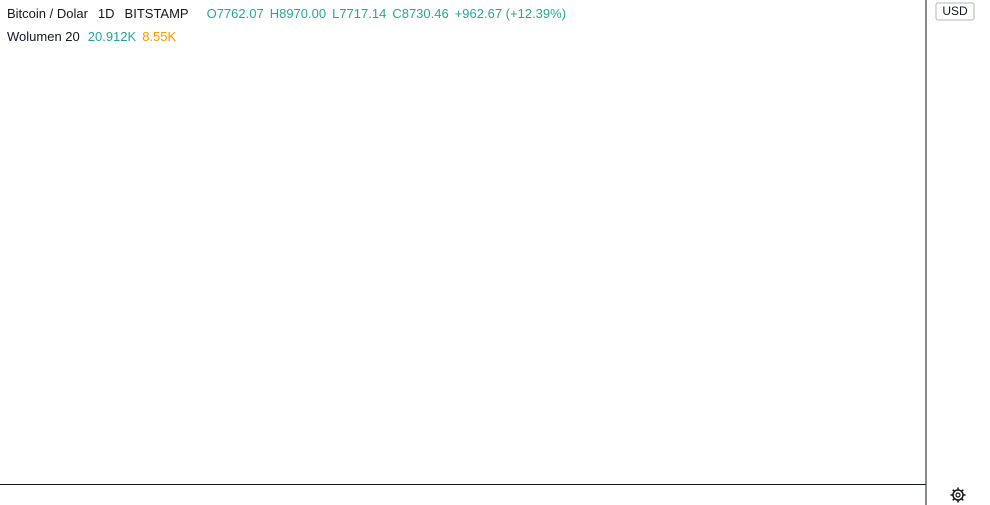 The width and height of the screenshot is (990, 505). I want to click on legend-value: +962.67 (+12.39%), so click(510, 13).